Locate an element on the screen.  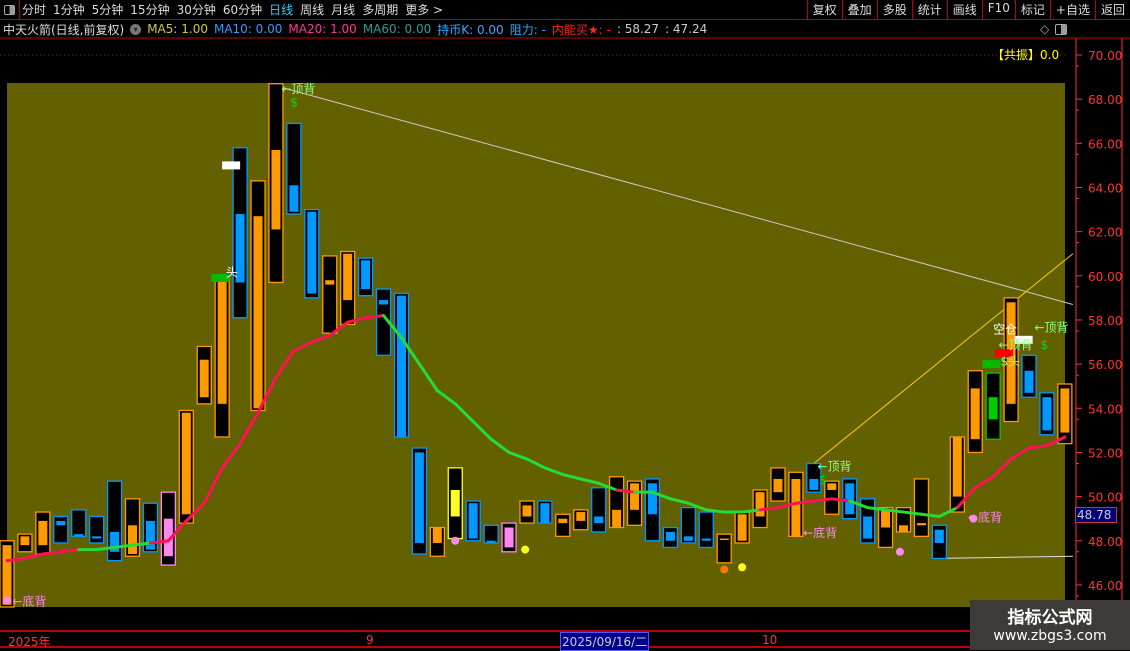
period-tab: 分时 is located at coordinates (34, 10).